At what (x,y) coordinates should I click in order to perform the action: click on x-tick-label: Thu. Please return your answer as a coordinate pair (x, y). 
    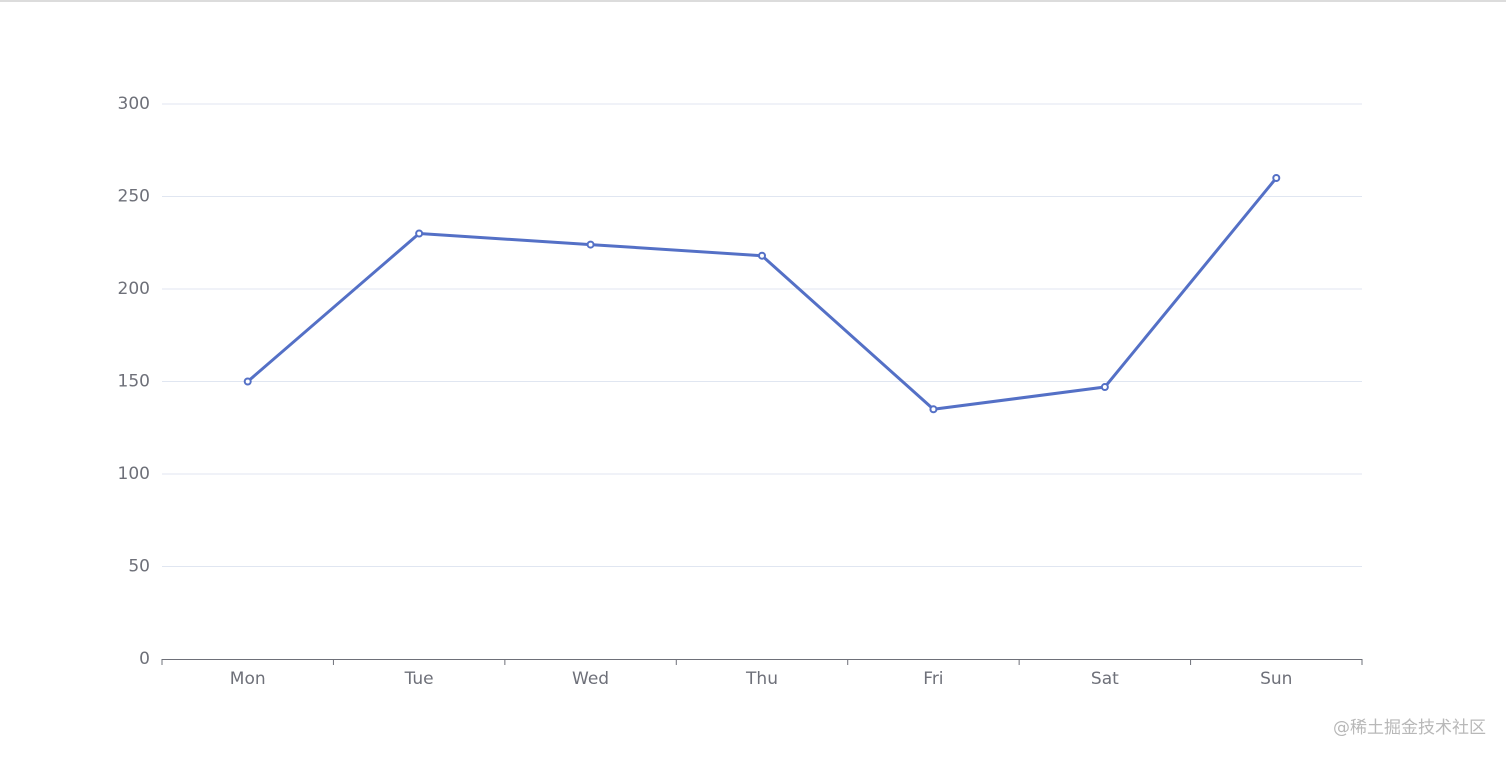
    Looking at the image, I should click on (761, 679).